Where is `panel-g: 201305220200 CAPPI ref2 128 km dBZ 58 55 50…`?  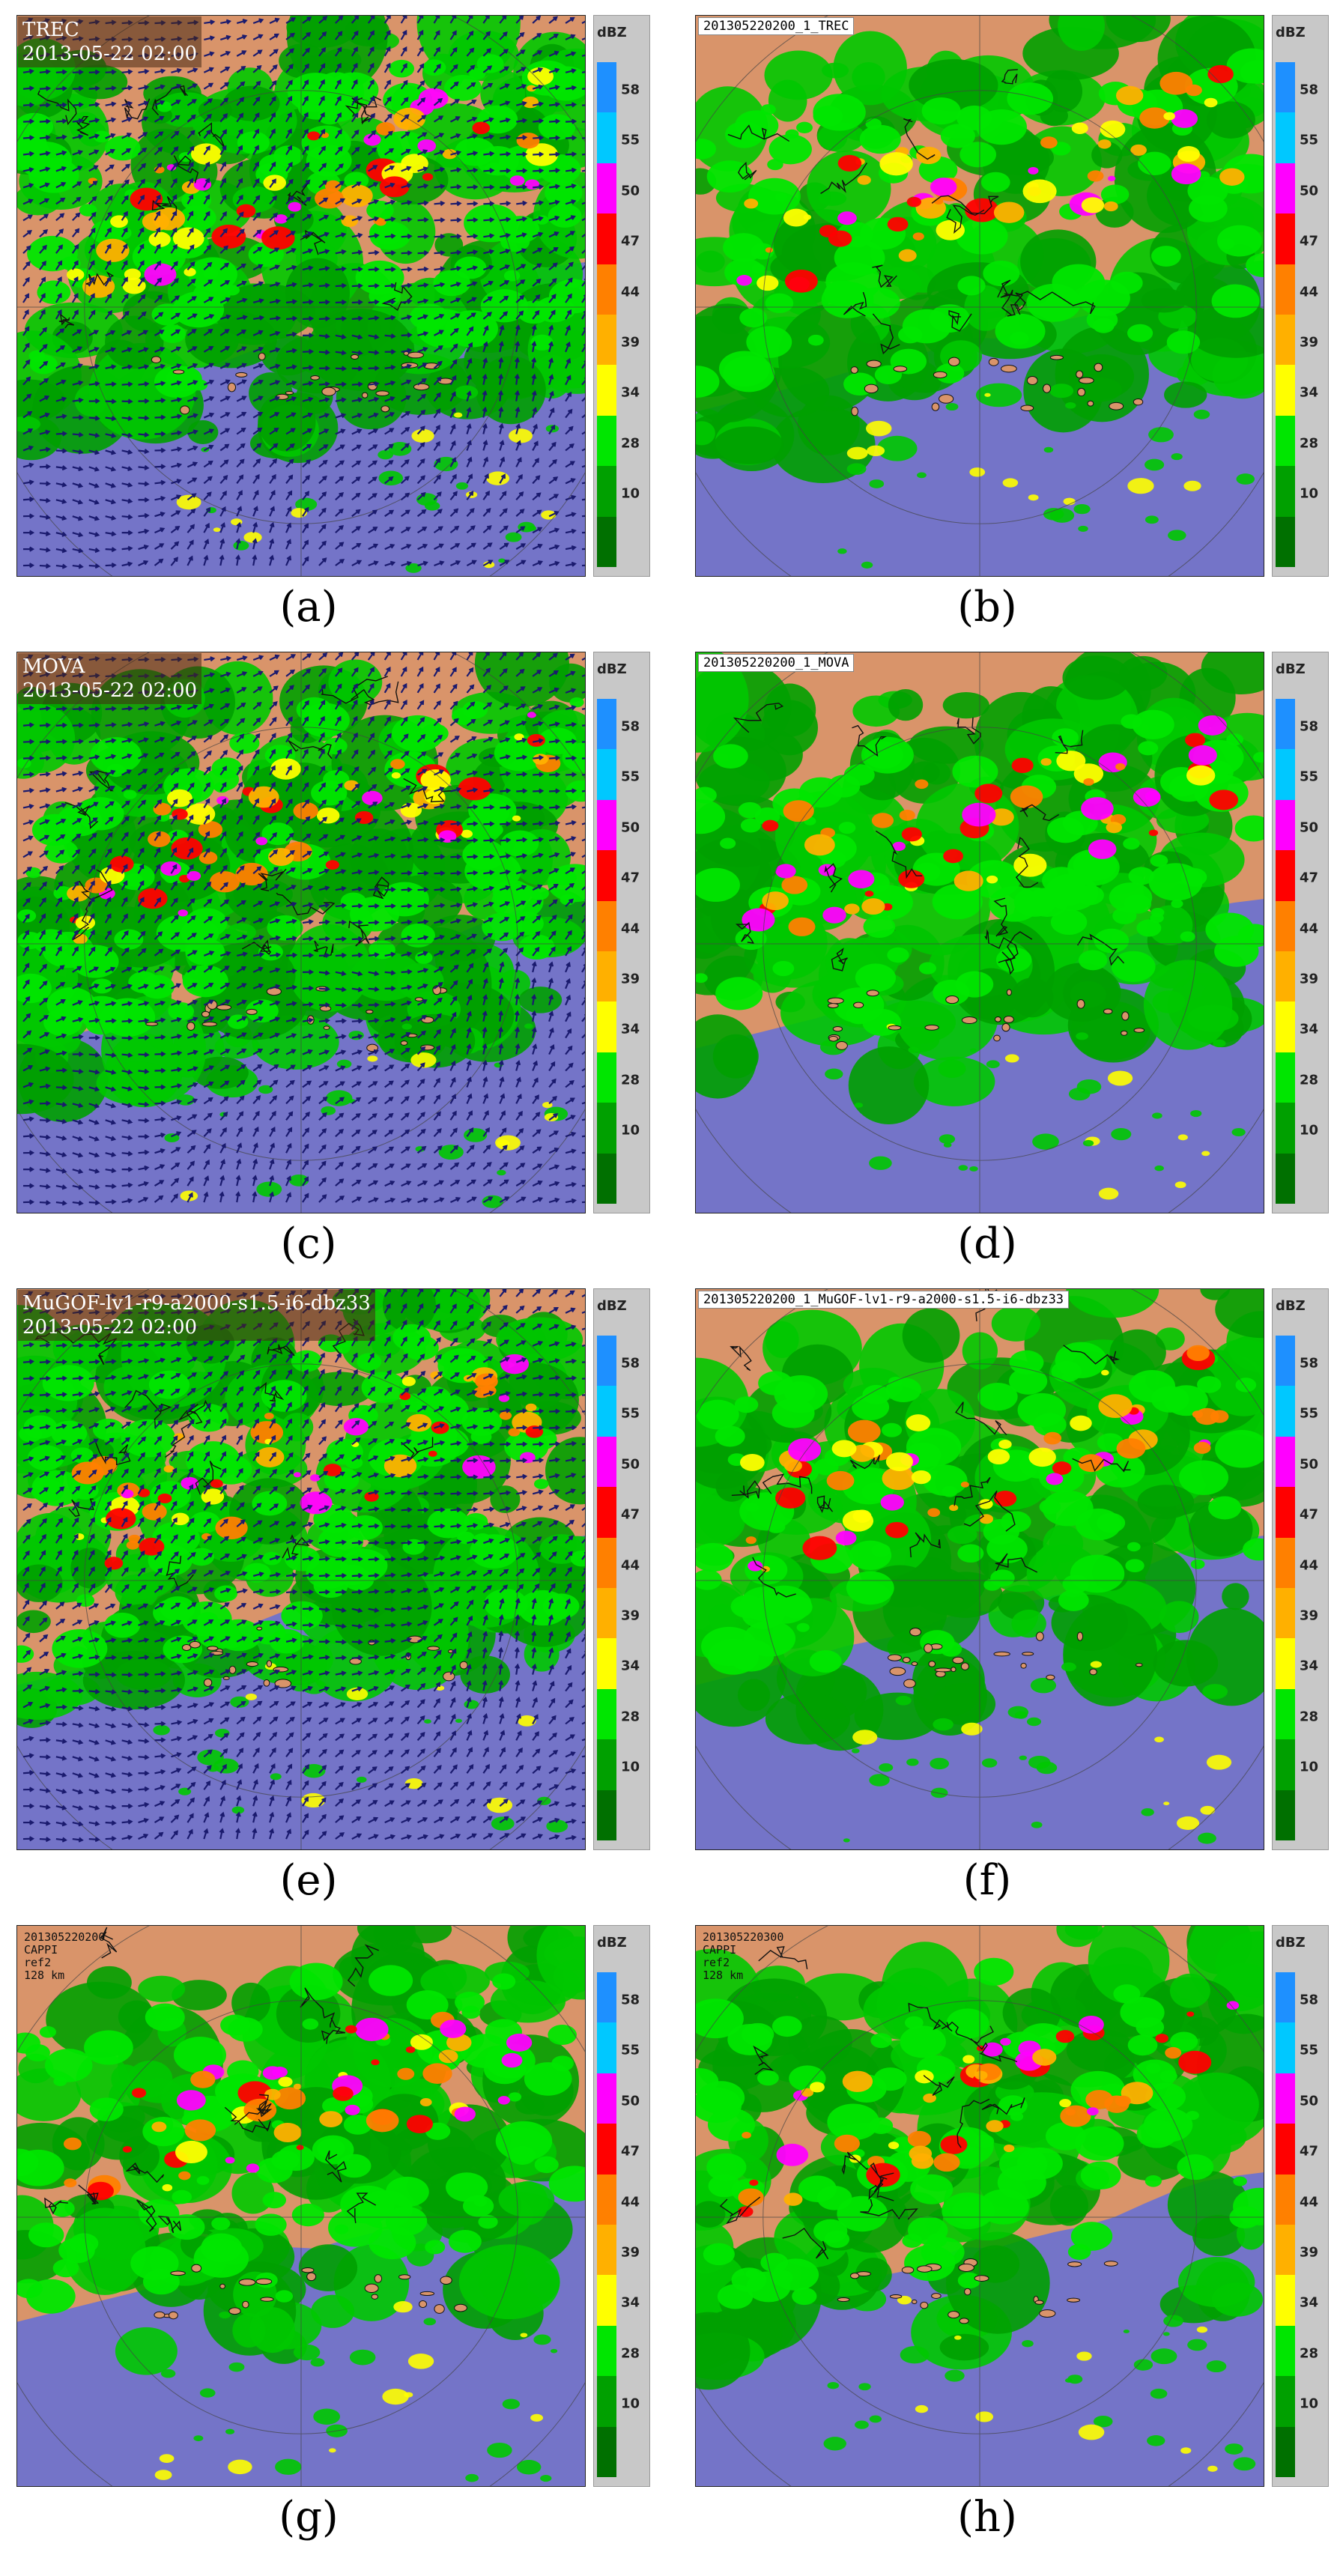
panel-g: 201305220200 CAPPI ref2 128 km dBZ 58 55 50… is located at coordinates (338, 2206).